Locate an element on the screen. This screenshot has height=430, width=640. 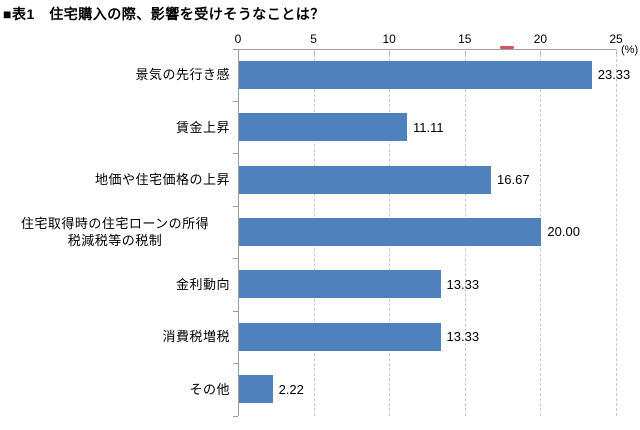
x-tick-label: 10 is located at coordinates (389, 38).